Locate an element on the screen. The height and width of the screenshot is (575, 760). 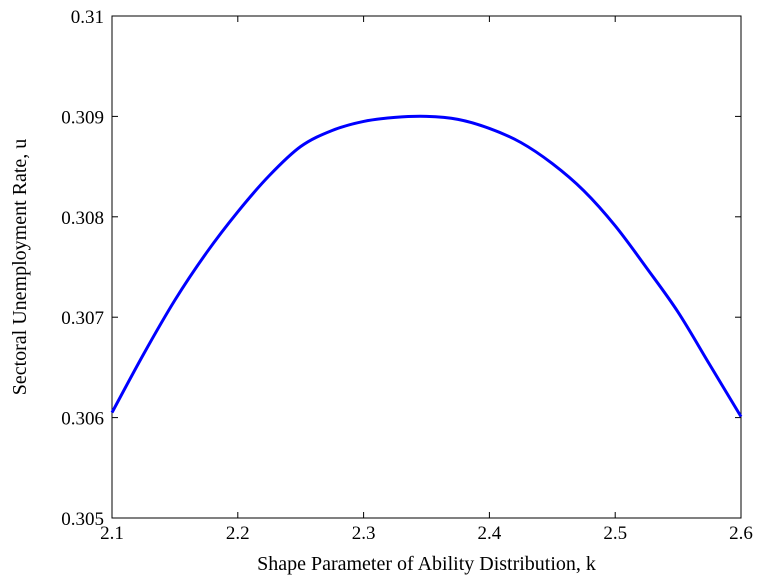
y-tick-labels: 0.305 0.306 0.307 0.308 0.309 0.31 is located at coordinates (82, 268).